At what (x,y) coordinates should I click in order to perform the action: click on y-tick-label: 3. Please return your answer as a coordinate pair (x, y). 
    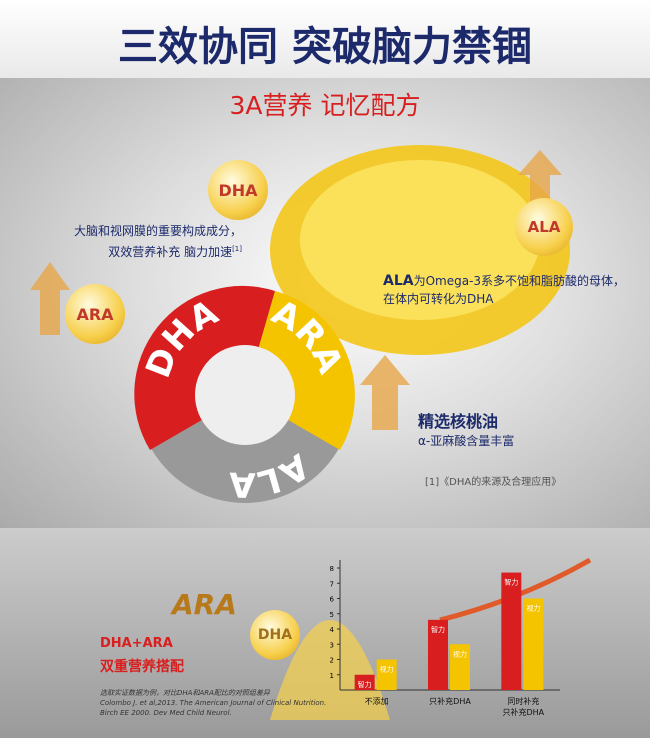
    Looking at the image, I should click on (332, 645).